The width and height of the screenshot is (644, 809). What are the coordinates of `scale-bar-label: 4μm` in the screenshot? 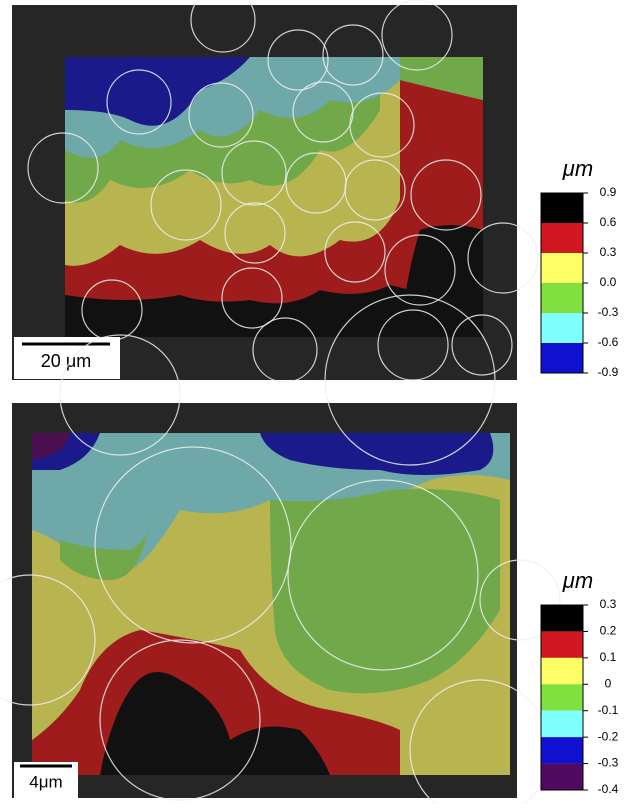 It's located at (45, 781).